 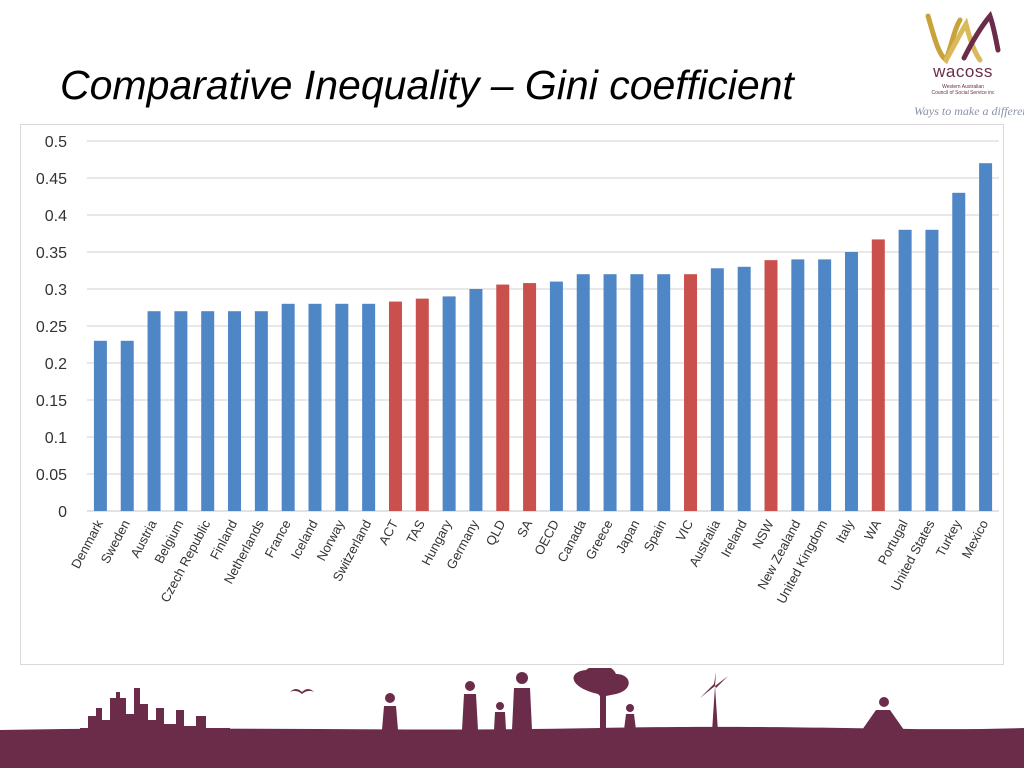 I want to click on bar-denmark, so click(x=100, y=425).